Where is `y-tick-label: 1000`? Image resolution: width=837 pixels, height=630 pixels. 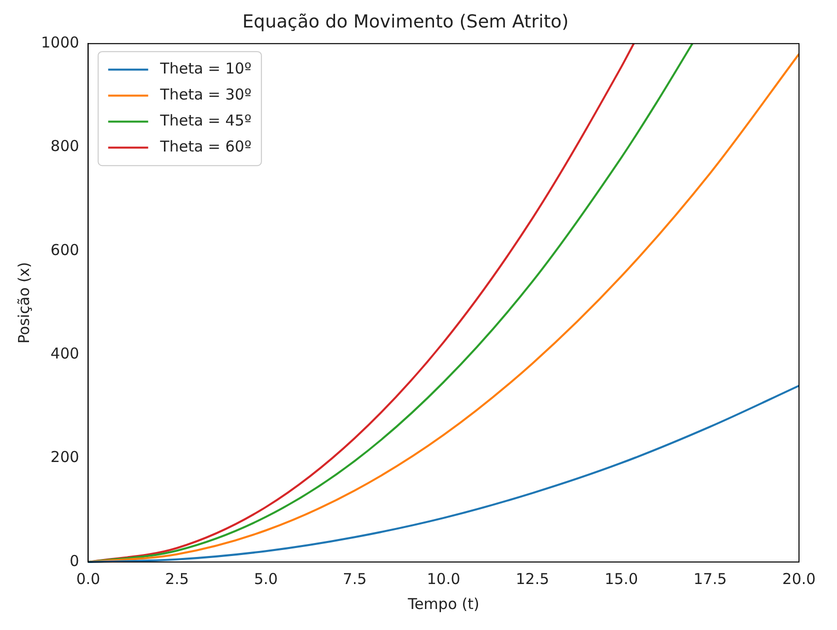 y-tick-label: 1000 is located at coordinates (60, 42).